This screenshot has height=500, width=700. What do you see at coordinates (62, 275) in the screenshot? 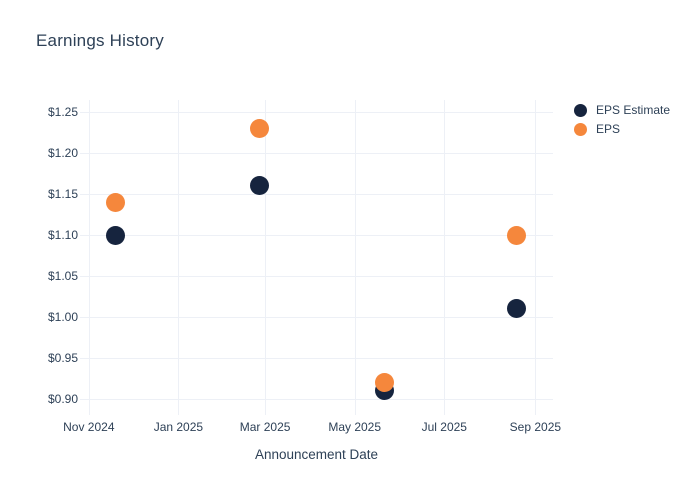
I see `y-tick-label: $1.05` at bounding box center [62, 275].